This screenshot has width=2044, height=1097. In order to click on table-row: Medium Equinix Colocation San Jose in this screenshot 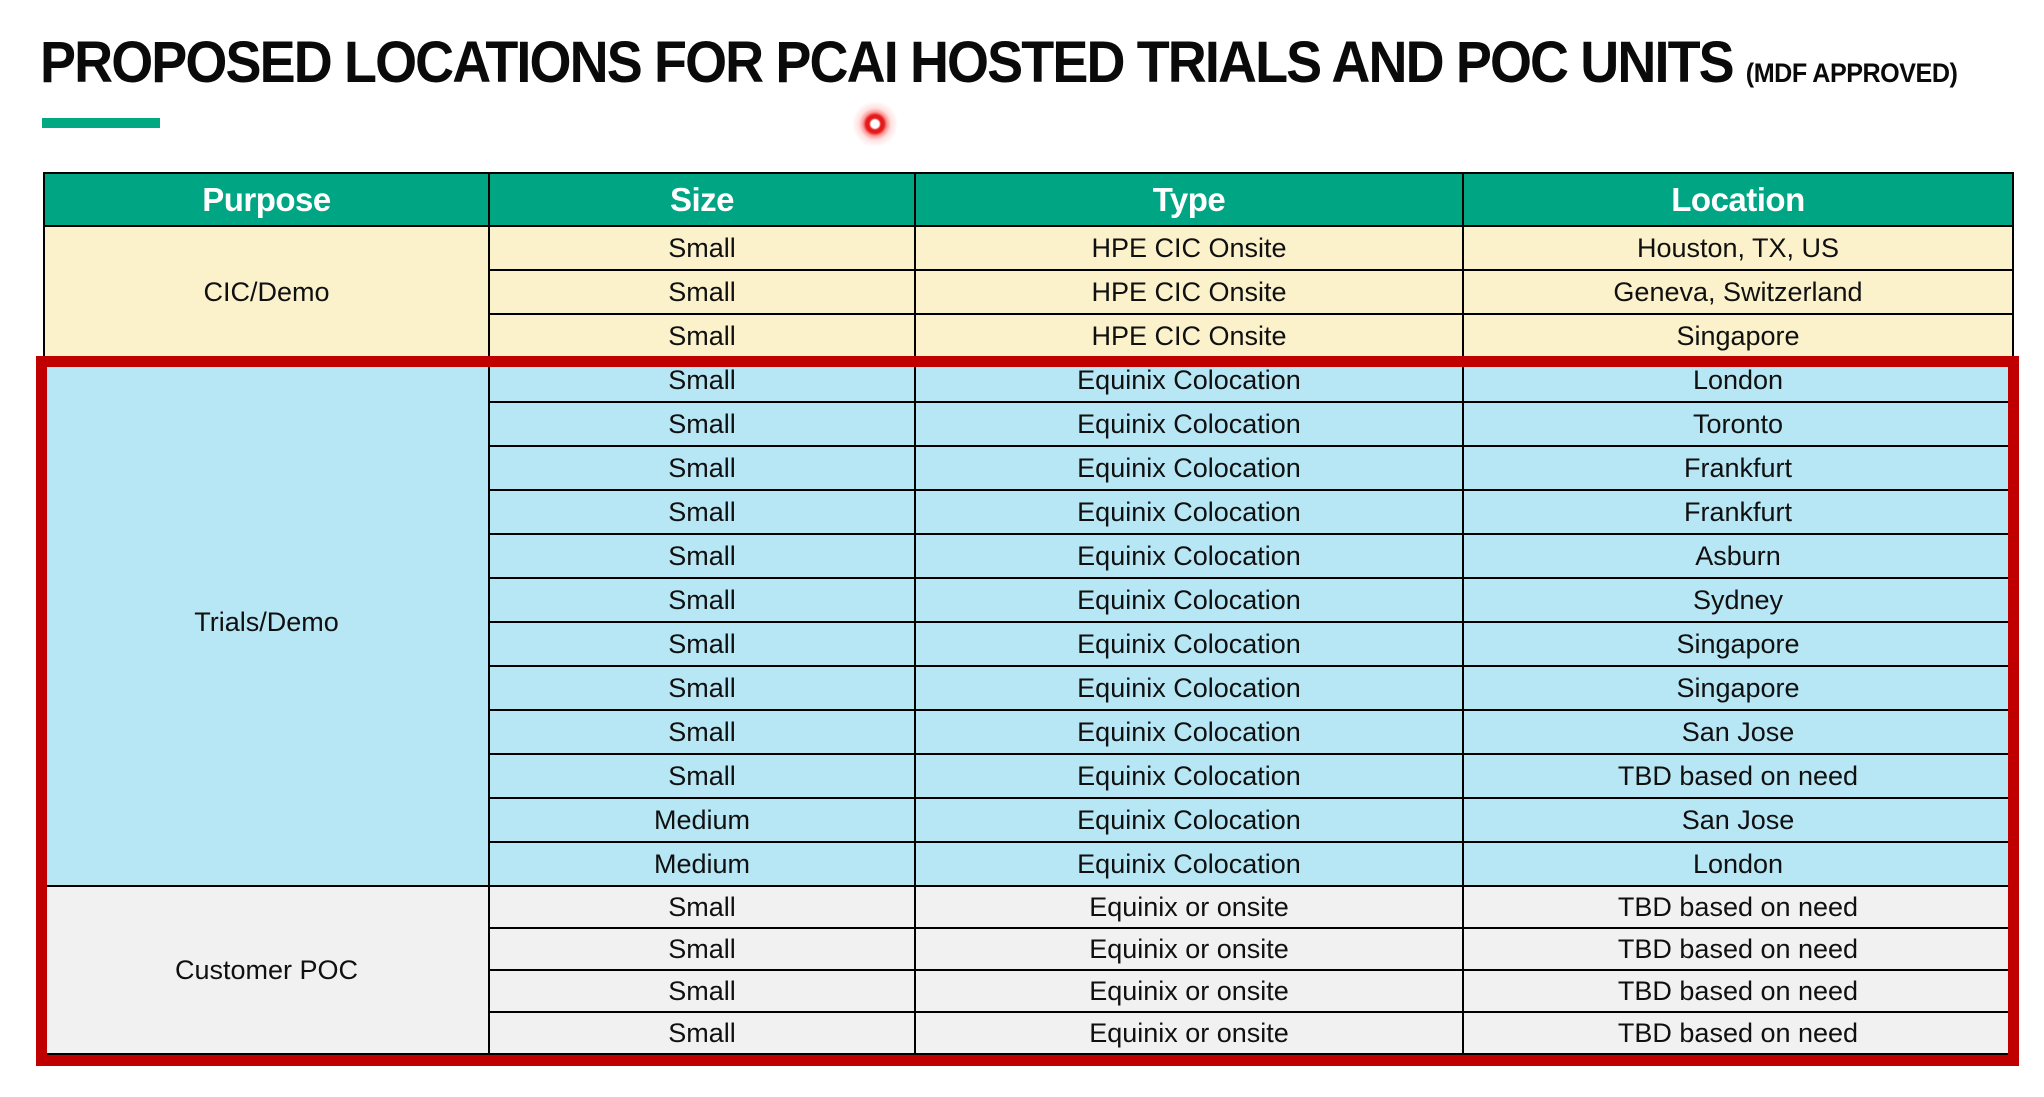, I will do `click(1029, 820)`.